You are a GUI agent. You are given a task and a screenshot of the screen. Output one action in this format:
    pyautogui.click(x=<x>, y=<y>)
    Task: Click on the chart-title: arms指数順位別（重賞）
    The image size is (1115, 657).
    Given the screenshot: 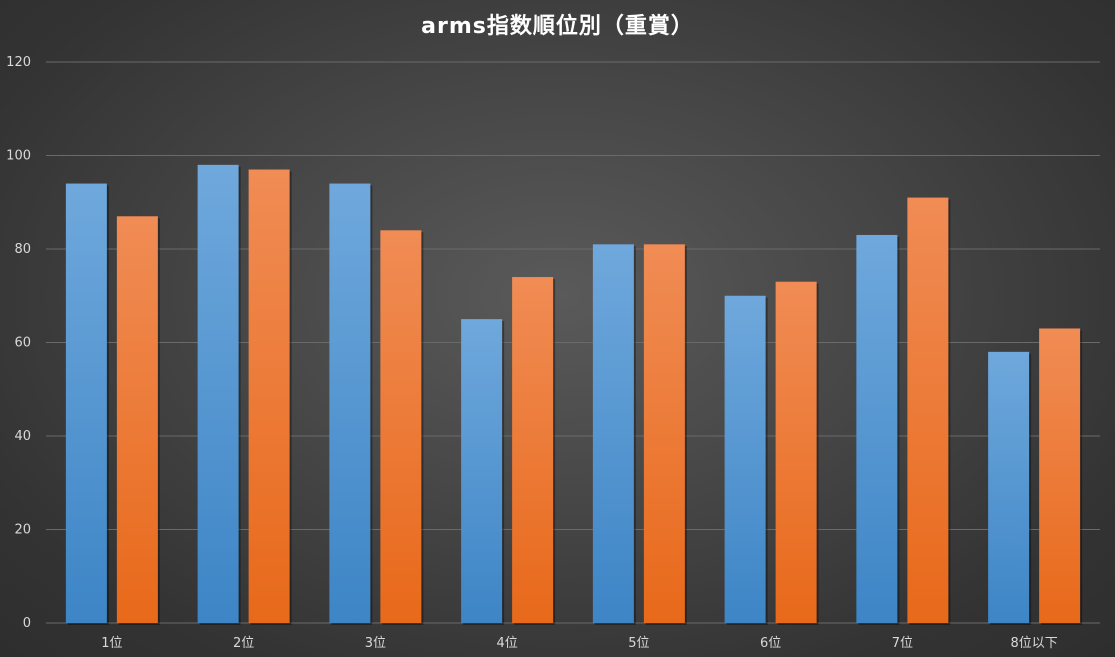 What is the action you would take?
    pyautogui.click(x=557, y=26)
    